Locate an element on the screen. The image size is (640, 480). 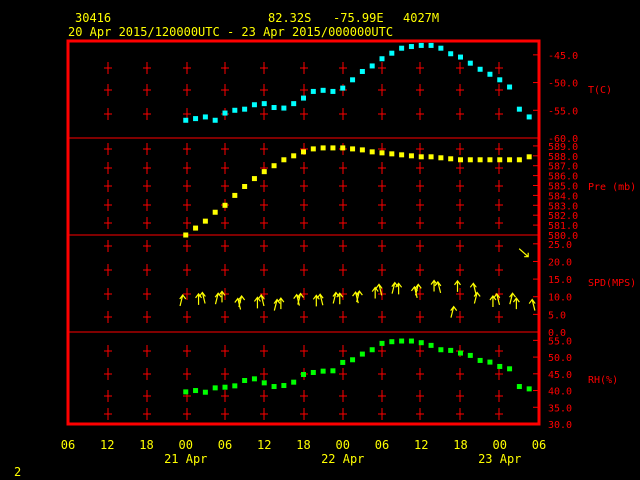
panel-label: RH(%) is located at coordinates (603, 380).